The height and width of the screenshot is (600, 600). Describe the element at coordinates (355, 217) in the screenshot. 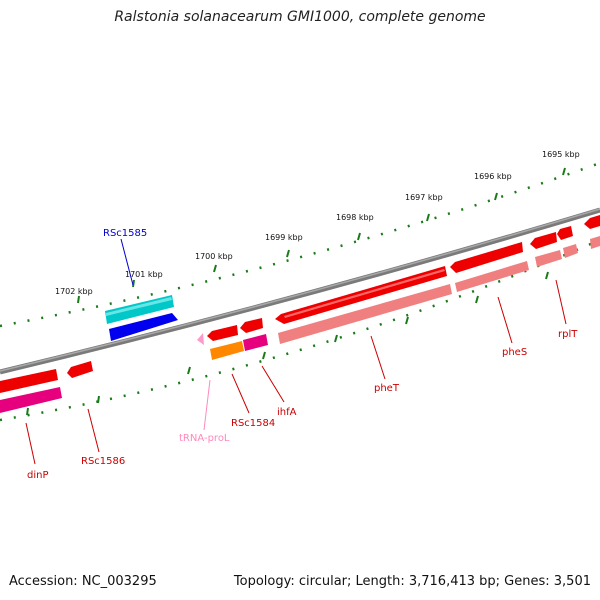

I see `kbp-label: 1698 kbp` at that location.